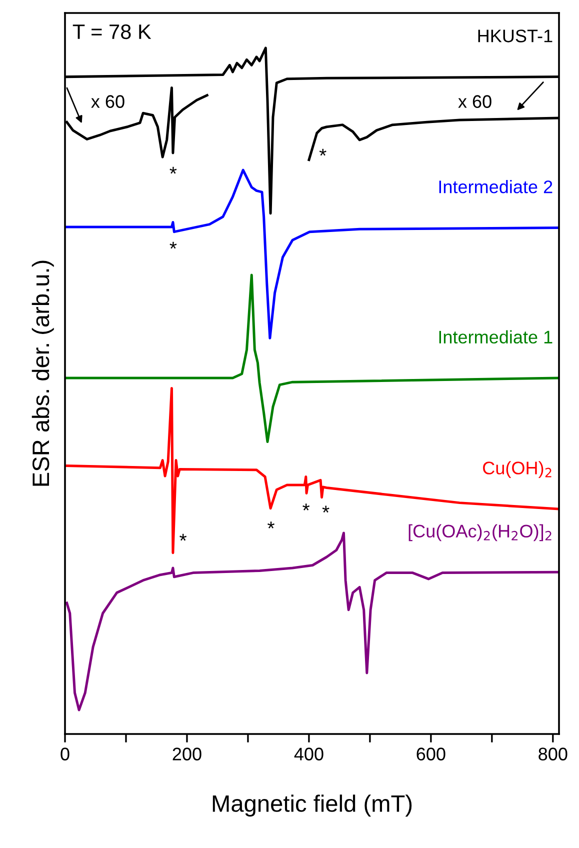 Image resolution: width=579 pixels, height=848 pixels. Describe the element at coordinates (515, 36) in the screenshot. I see `series-label: HKUST-1` at that location.